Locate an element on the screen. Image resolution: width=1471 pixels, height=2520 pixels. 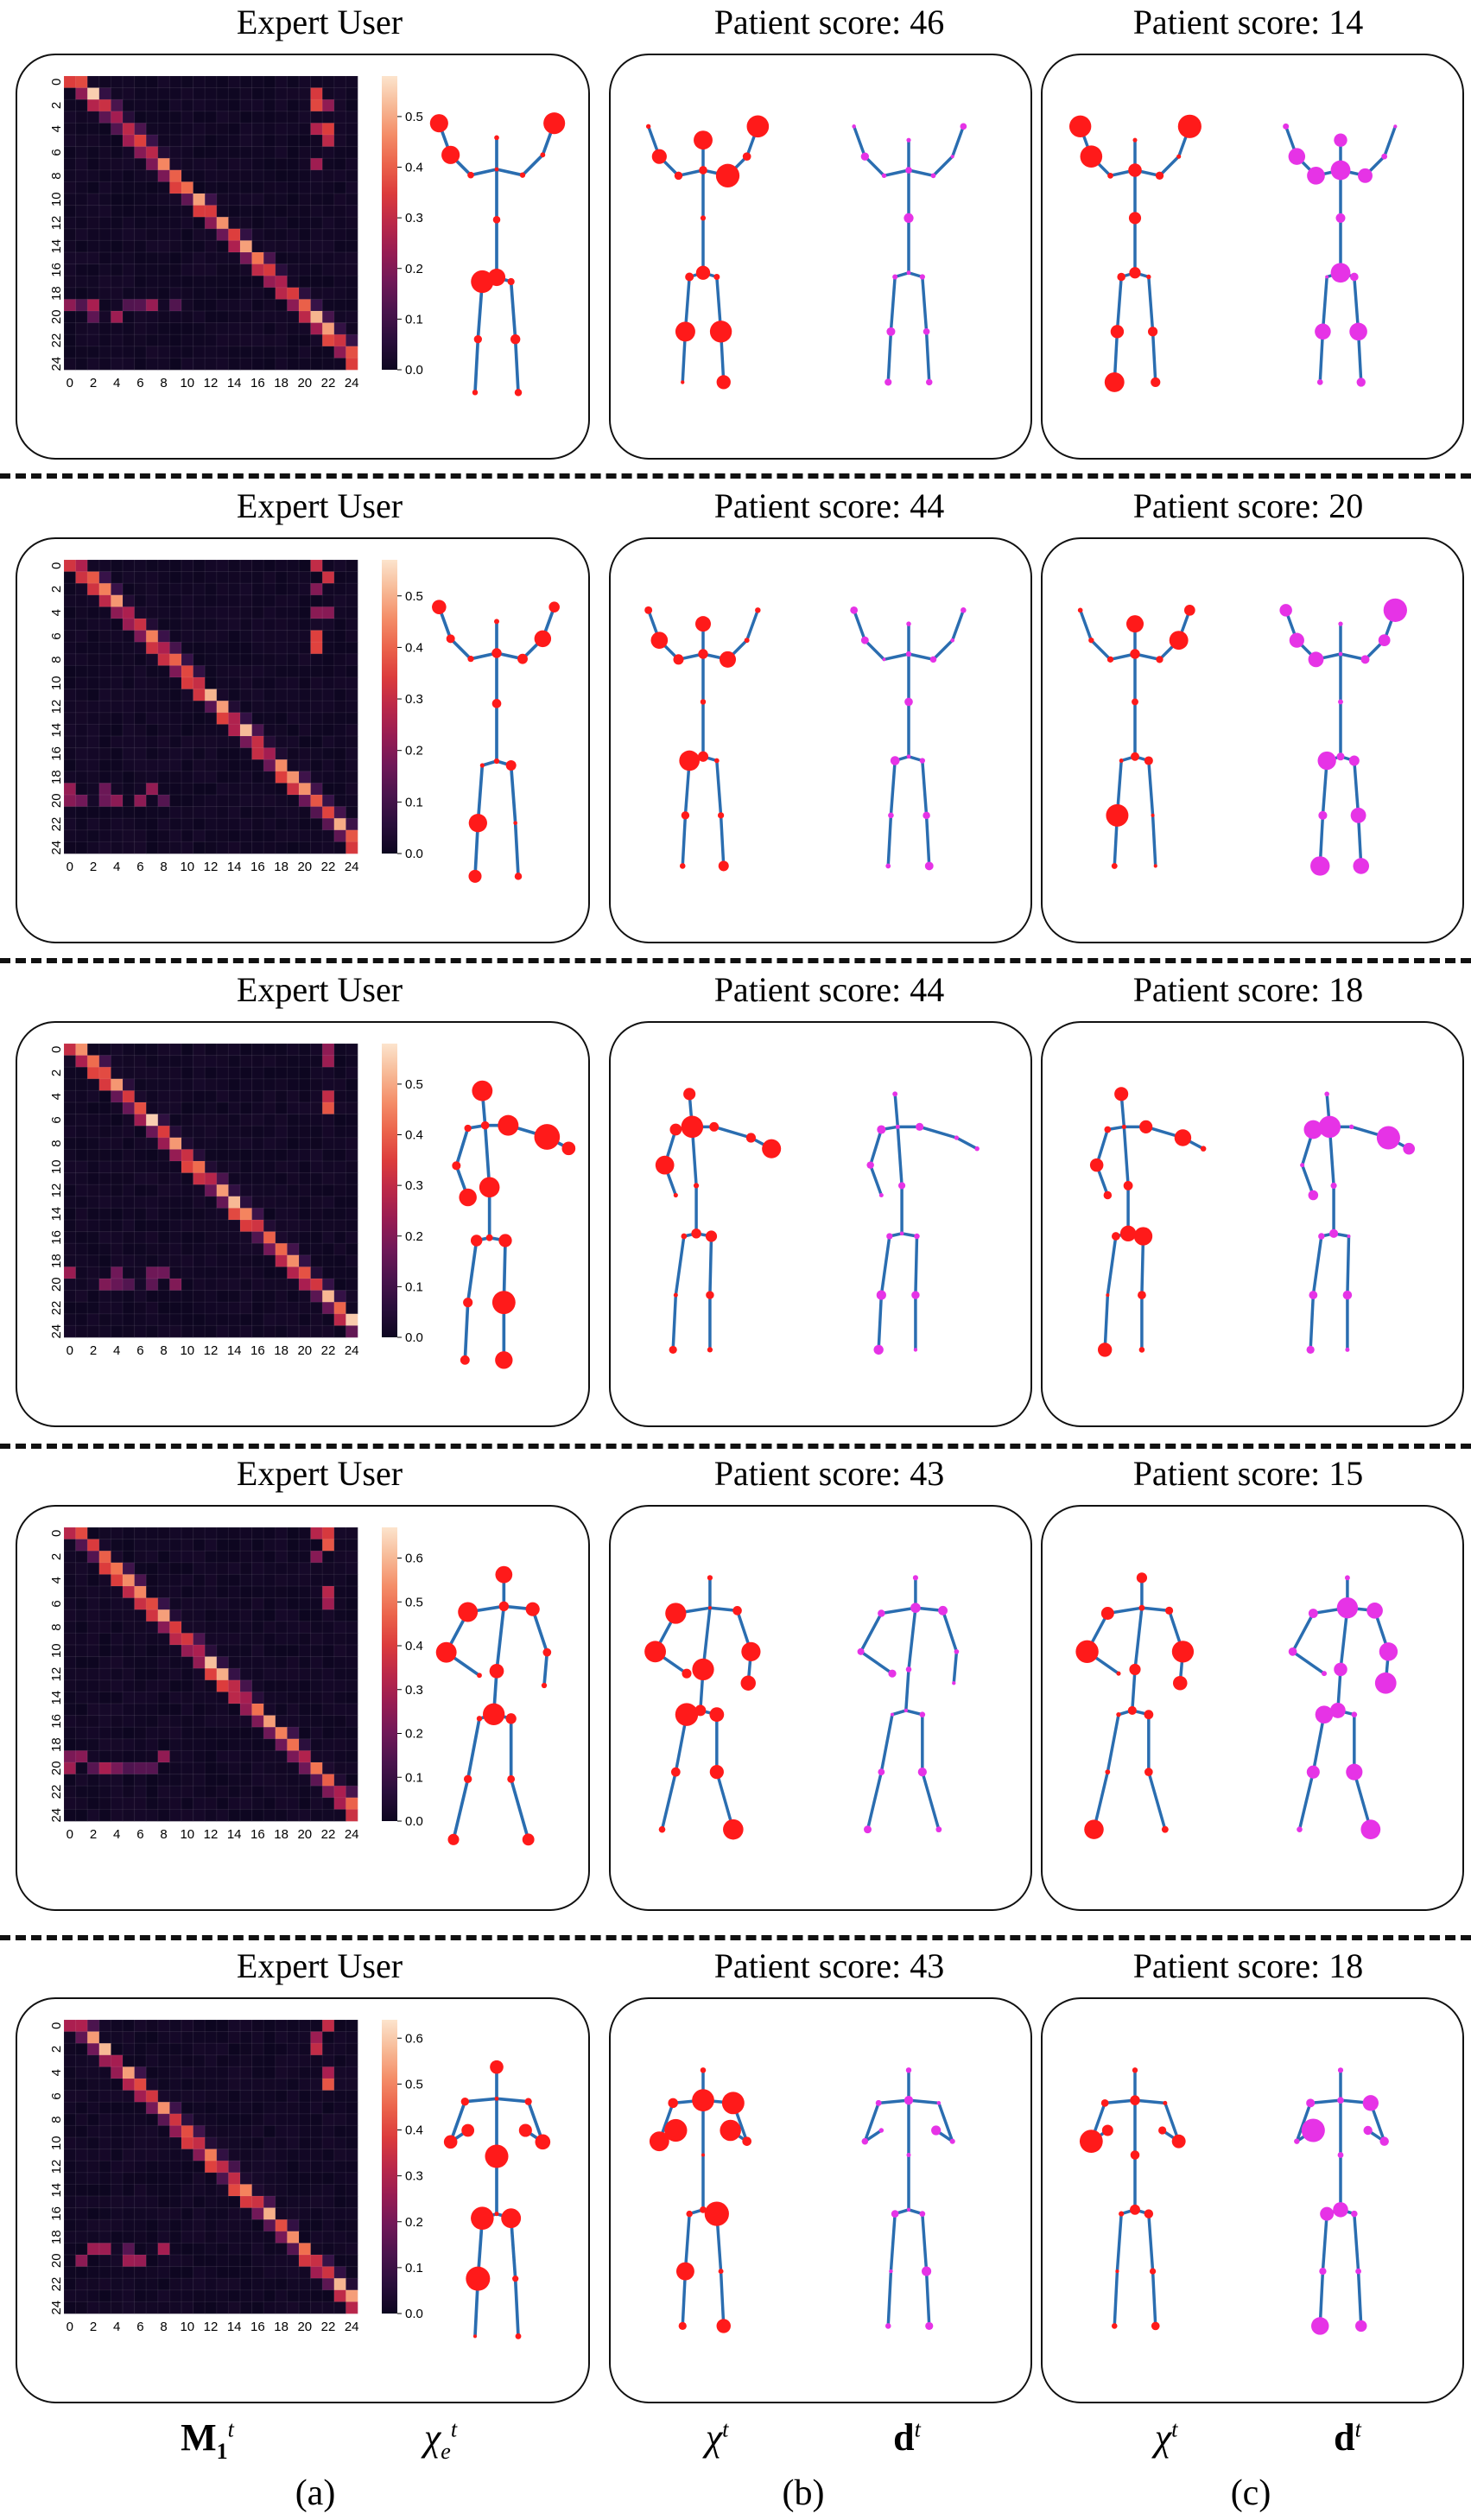
colorbar-tick: 0.4 is located at coordinates (414, 1135).